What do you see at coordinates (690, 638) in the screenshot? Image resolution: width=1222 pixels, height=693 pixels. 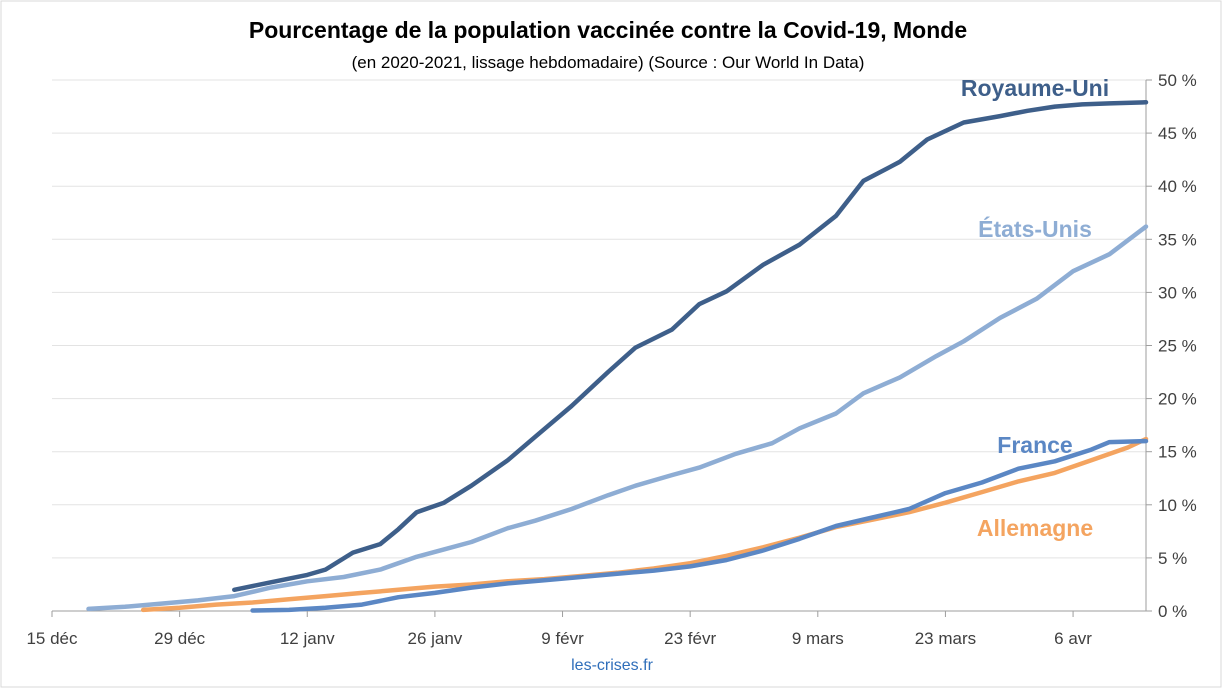 I see `x-tick-label: 23 févr` at bounding box center [690, 638].